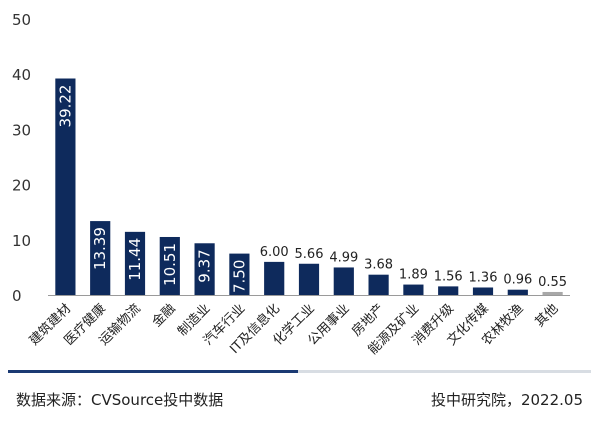 The width and height of the screenshot is (599, 421). I want to click on bar-value-label: 5.66, so click(309, 254).